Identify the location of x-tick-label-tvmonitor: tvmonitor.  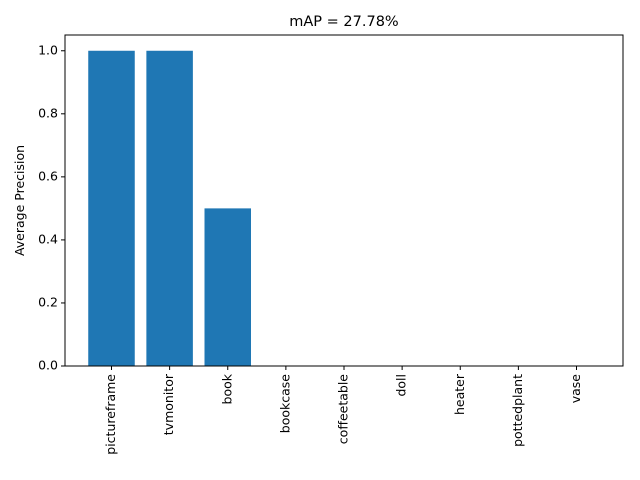
(168, 404).